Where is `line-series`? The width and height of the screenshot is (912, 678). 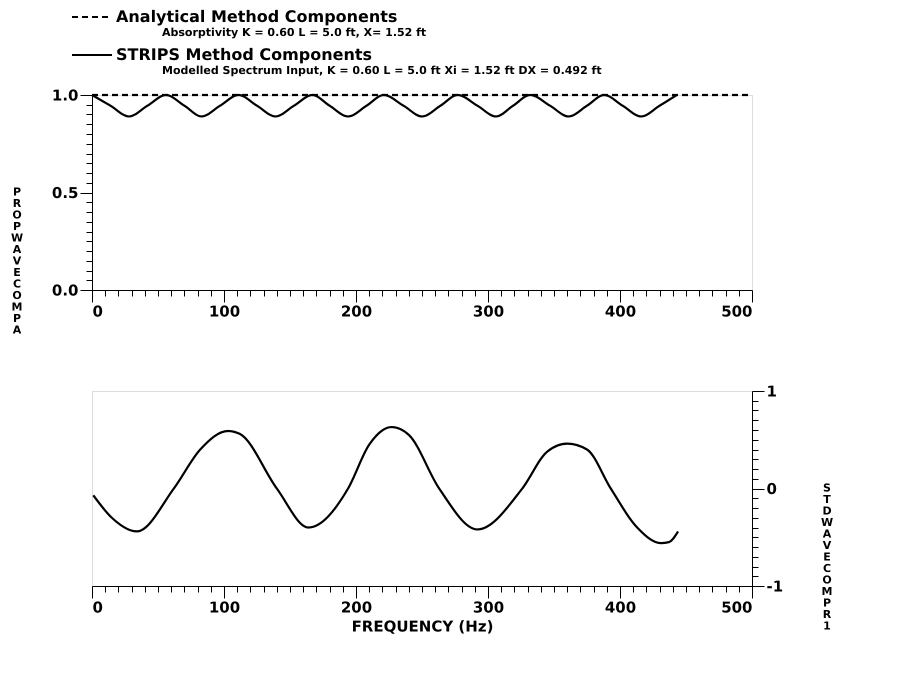
line-series is located at coordinates (386, 485).